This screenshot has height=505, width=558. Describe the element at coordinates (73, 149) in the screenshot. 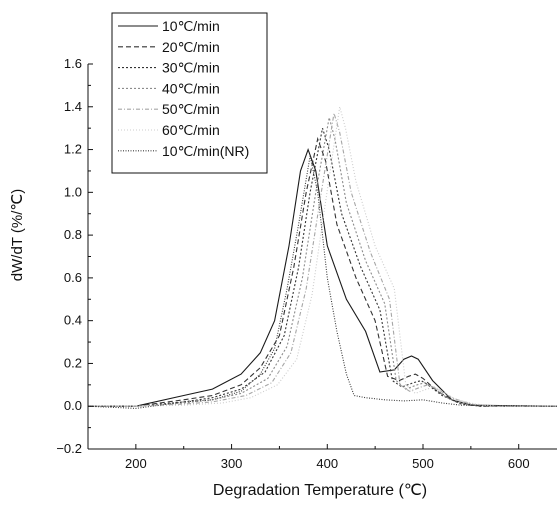

I see `y-tick-label: 1.2` at that location.